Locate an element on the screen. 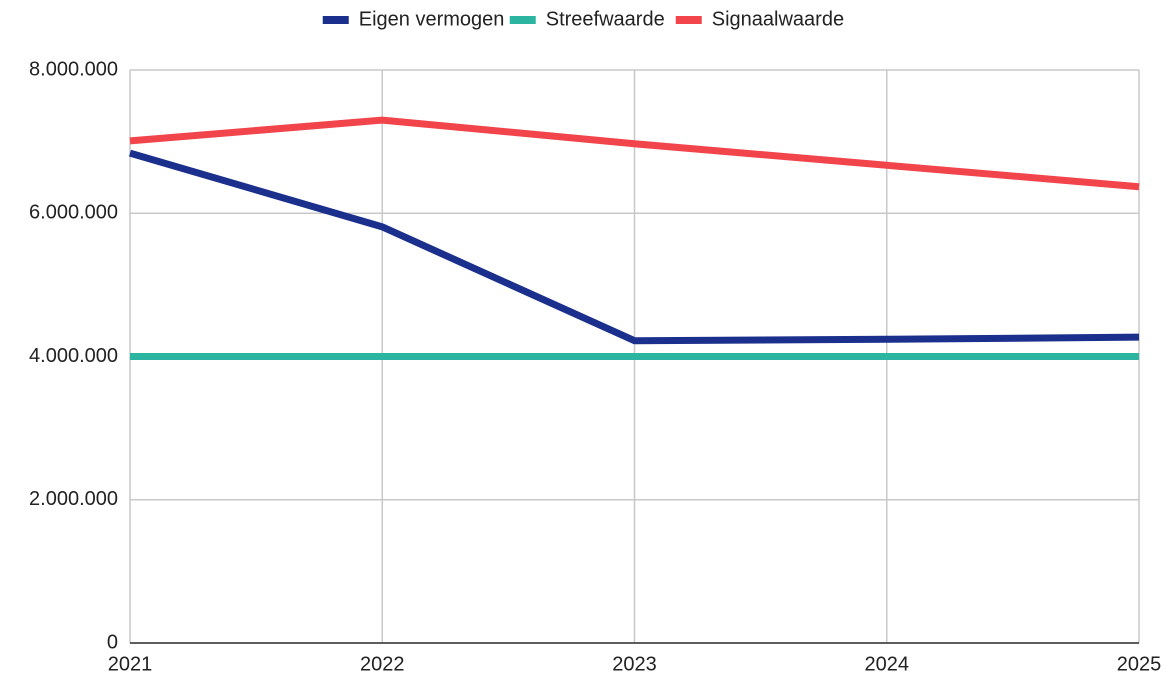 The image size is (1175, 677). legend-label: Streefwaarde is located at coordinates (605, 19).